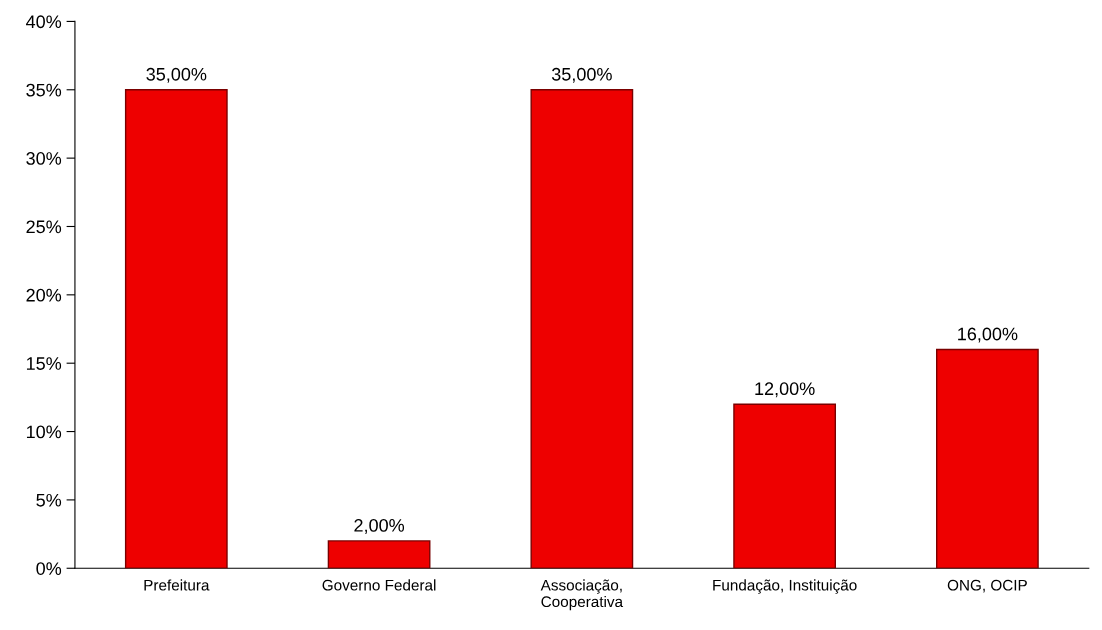 The height and width of the screenshot is (630, 1102). I want to click on y-tick-label: 15%, so click(44, 363).